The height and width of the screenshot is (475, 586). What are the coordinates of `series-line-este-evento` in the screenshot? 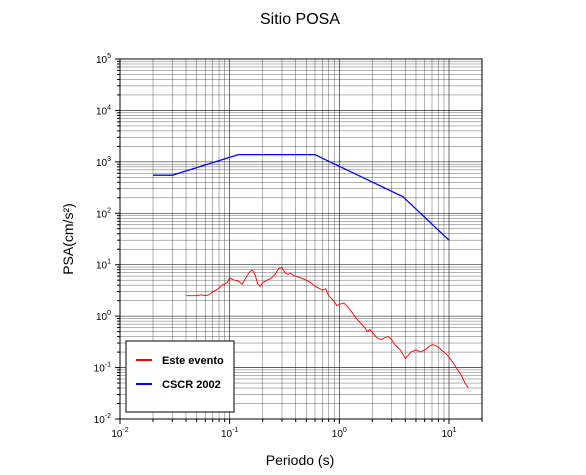 It's located at (327, 328).